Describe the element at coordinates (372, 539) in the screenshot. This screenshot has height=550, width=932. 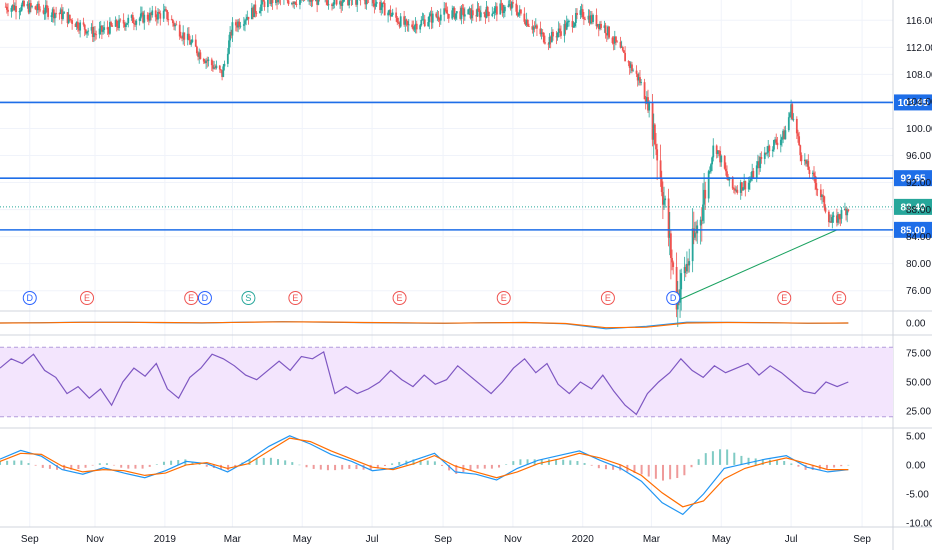
I see `x-tick-label: Jul` at that location.